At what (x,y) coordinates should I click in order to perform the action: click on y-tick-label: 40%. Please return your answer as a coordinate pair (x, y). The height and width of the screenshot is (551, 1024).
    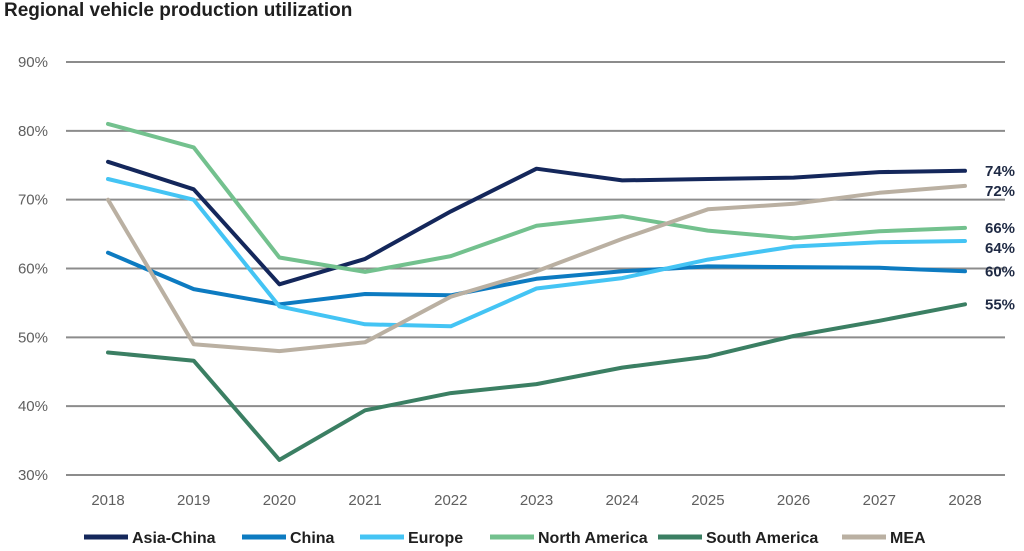
    Looking at the image, I should click on (33, 406).